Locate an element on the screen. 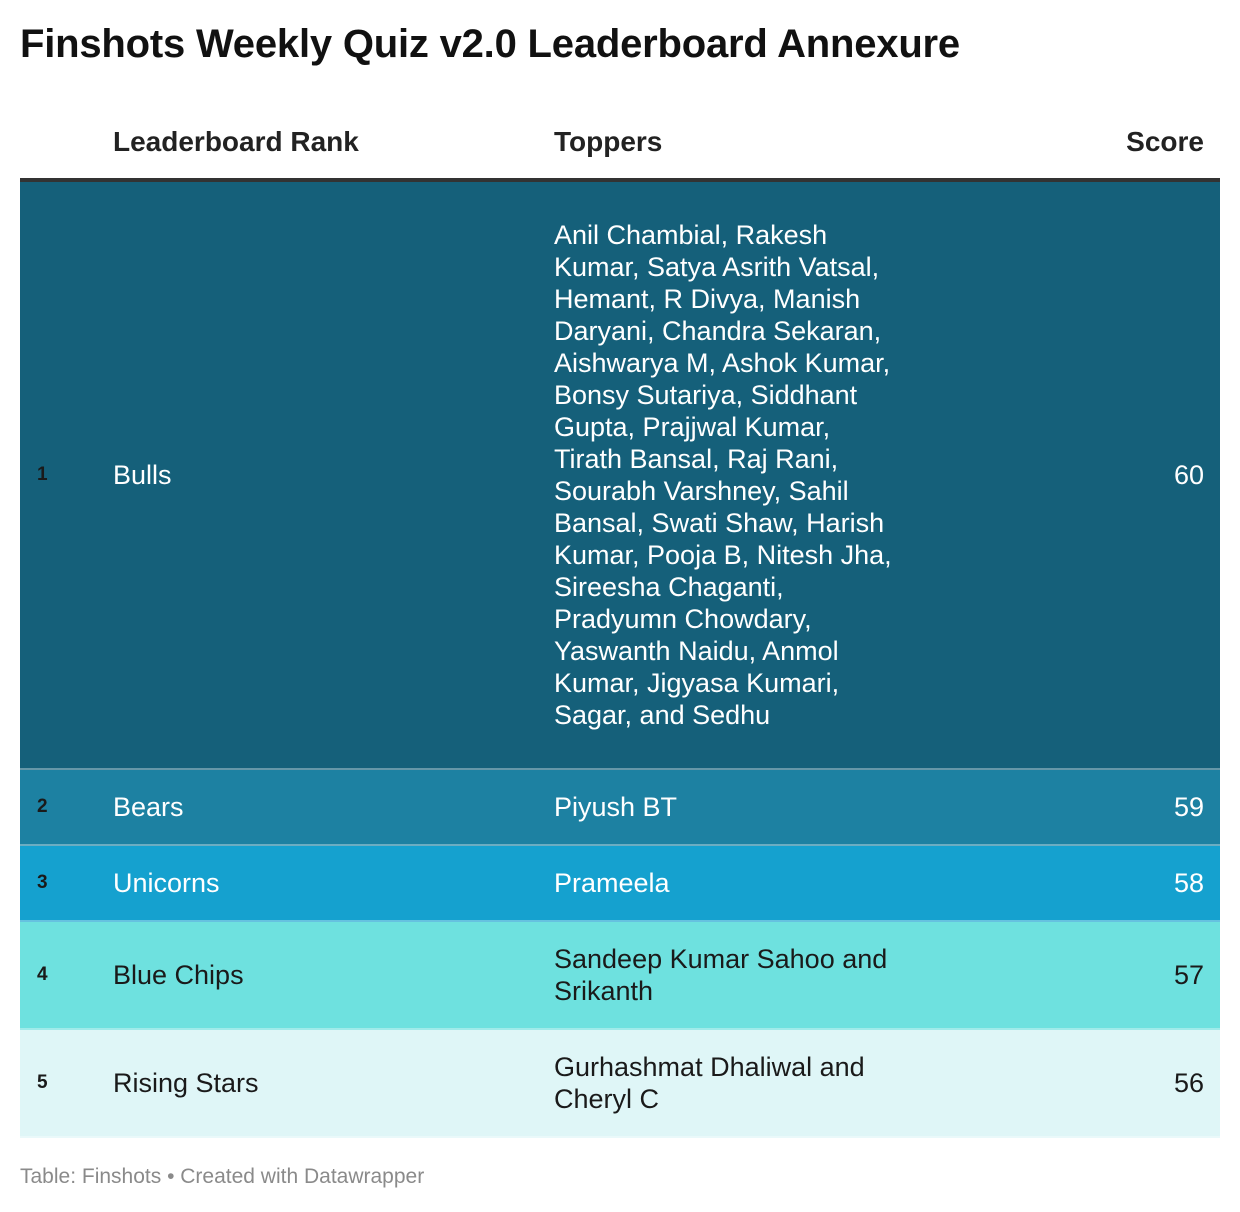 The width and height of the screenshot is (1240, 1212). toppers-cell: Sandeep Kumar Sahoo and Srikanth is located at coordinates (721, 975).